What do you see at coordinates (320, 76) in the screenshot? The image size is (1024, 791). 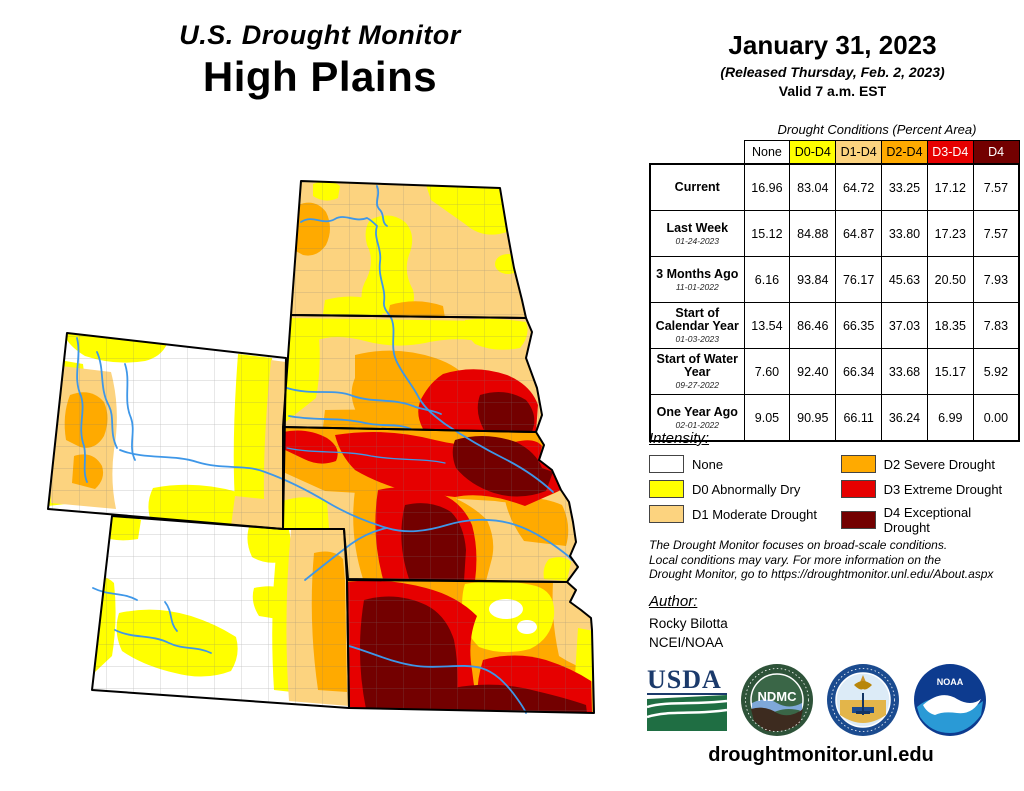 I see `region-title: High Plains` at bounding box center [320, 76].